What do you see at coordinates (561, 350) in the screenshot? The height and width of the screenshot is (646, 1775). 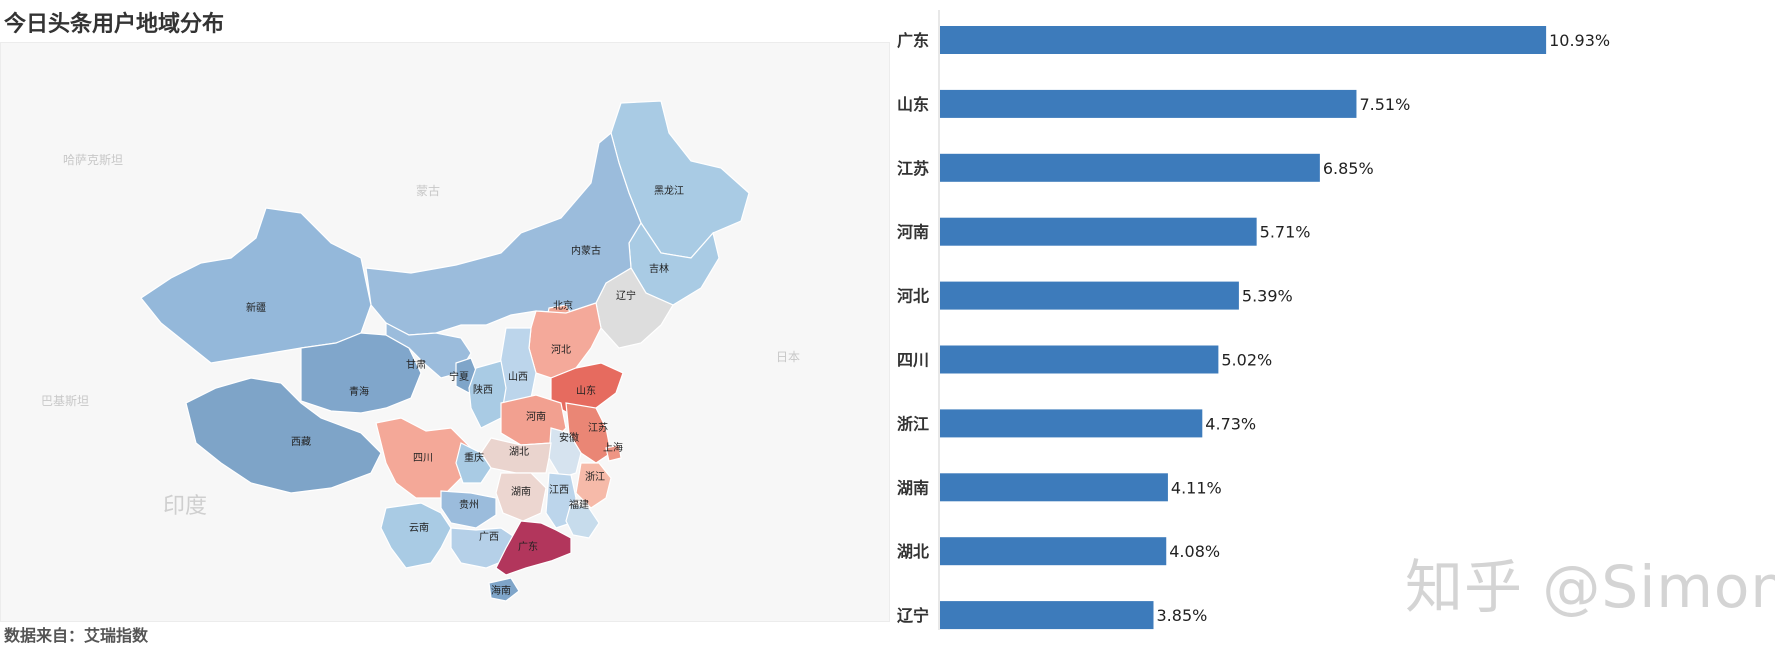 I see `map-region-label: 河北` at bounding box center [561, 350].